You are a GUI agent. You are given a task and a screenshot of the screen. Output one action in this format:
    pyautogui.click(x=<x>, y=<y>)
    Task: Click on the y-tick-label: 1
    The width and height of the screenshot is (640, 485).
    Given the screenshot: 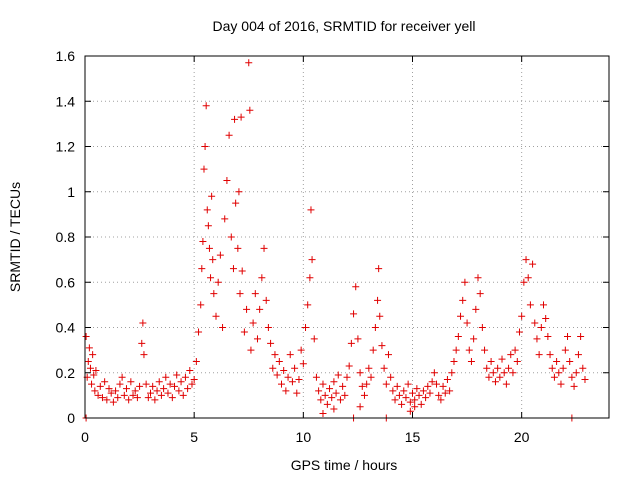 What is the action you would take?
    pyautogui.click(x=71, y=192)
    